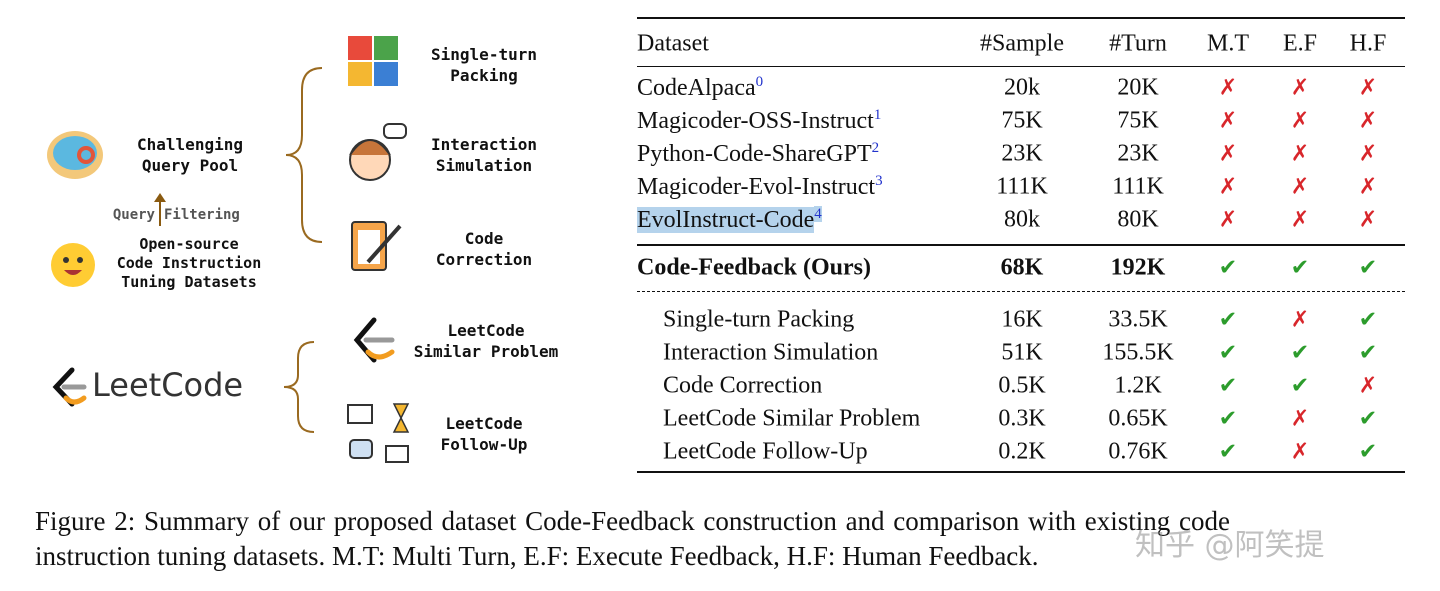 This screenshot has width=1440, height=591. What do you see at coordinates (168, 385) in the screenshot?
I see `leetcode-logo-text: LeetCode` at bounding box center [168, 385].